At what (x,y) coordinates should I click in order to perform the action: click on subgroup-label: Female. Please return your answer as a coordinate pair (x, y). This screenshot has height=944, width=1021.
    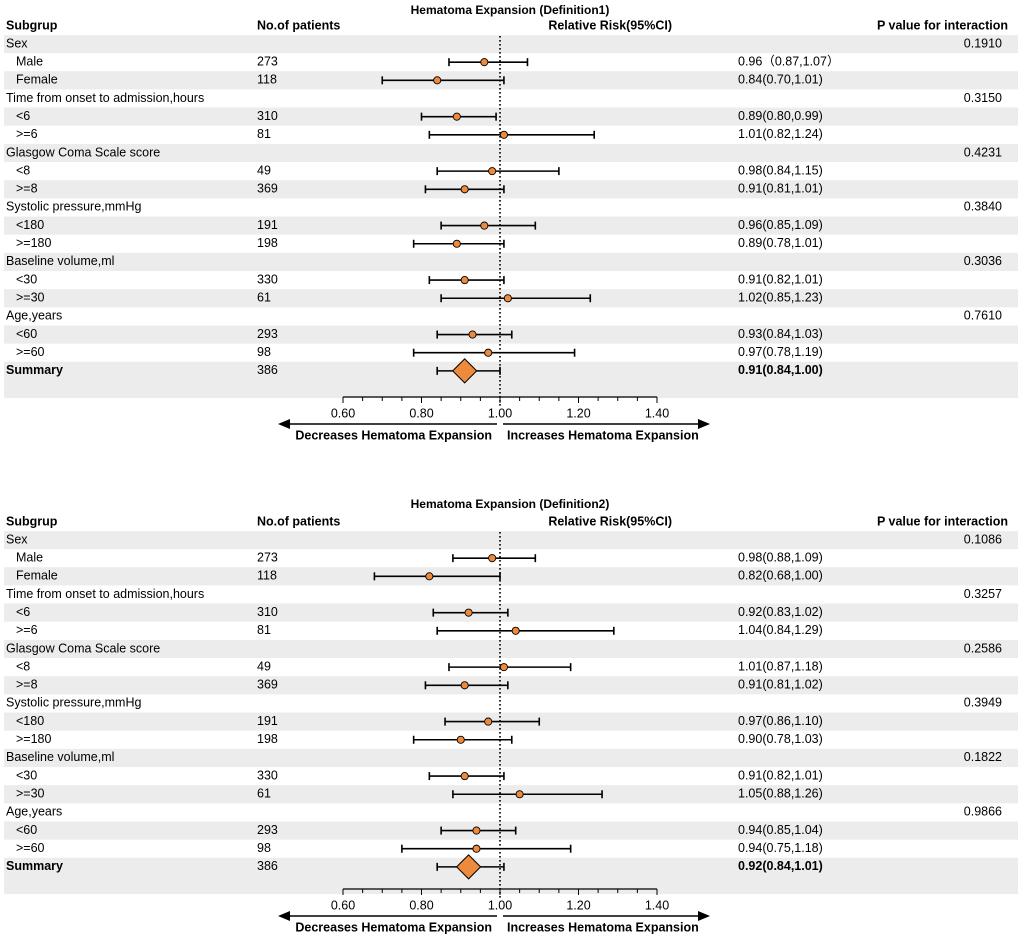
    Looking at the image, I should click on (37, 576).